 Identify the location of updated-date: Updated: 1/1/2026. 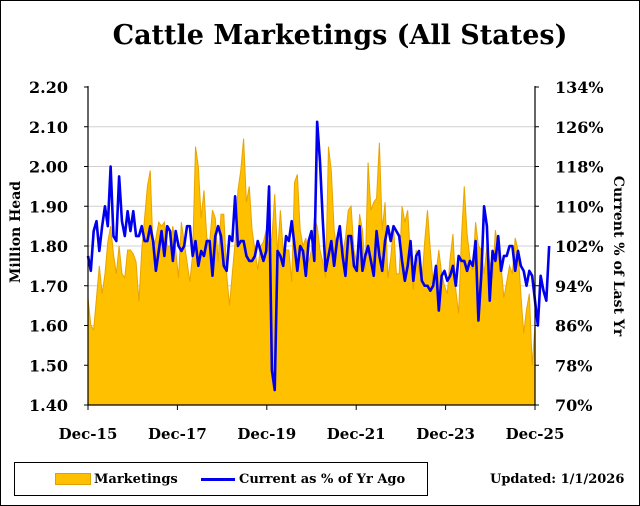
(557, 479).